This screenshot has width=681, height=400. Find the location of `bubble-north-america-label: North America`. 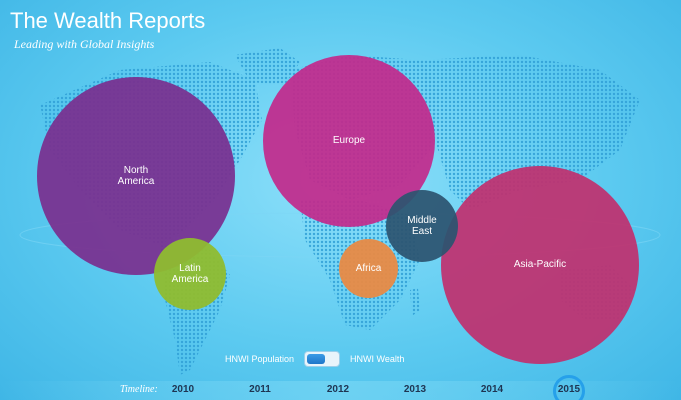

bubble-north-america-label: North America is located at coordinates (136, 176).